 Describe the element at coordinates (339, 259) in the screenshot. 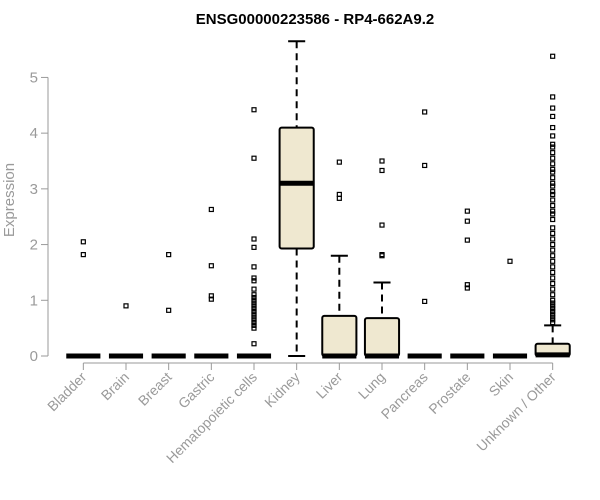

I see `box-liver` at that location.